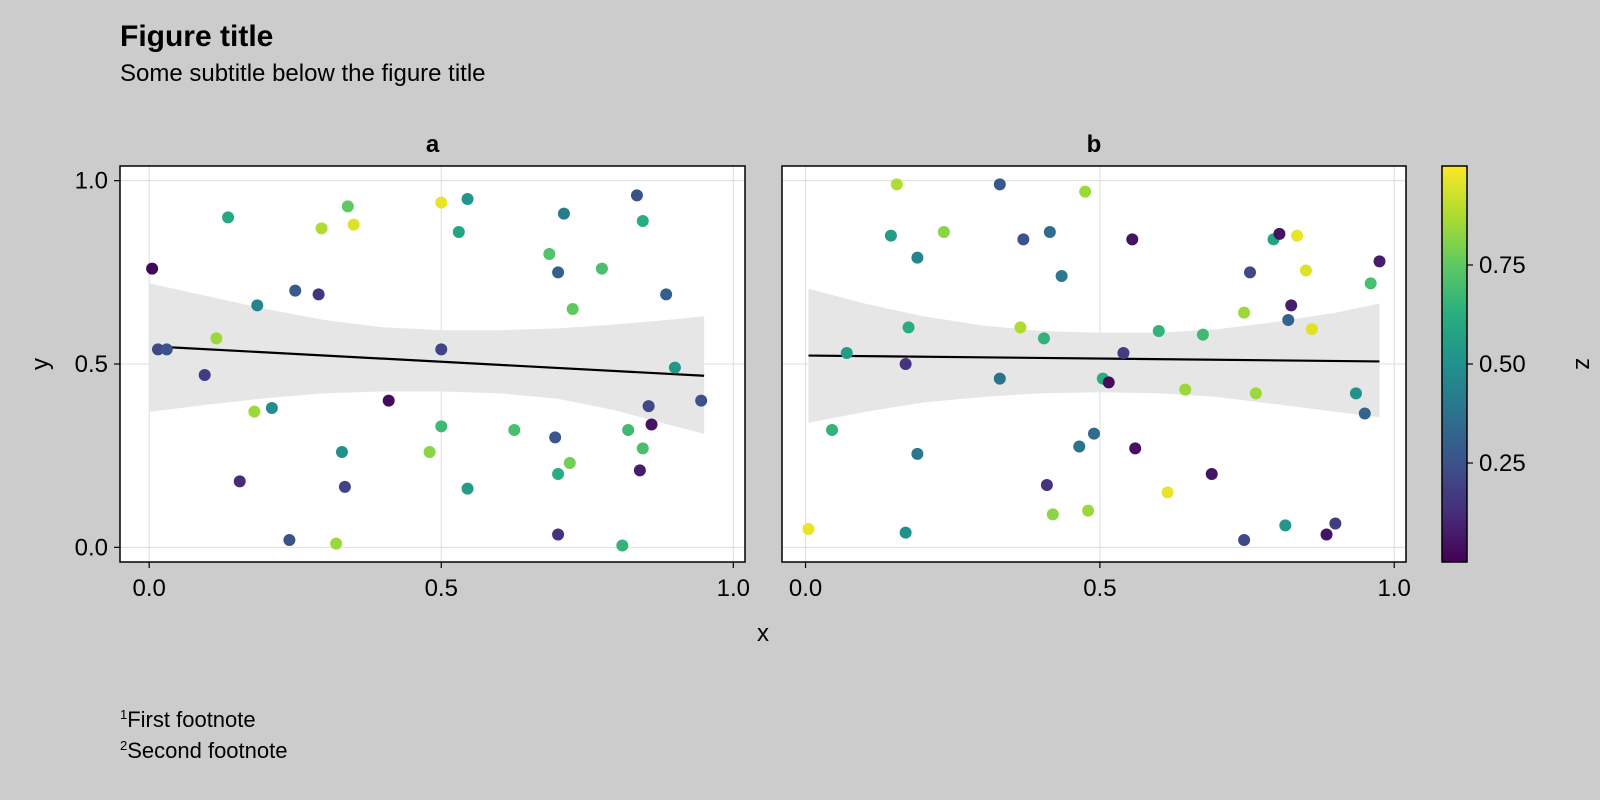 This screenshot has height=800, width=1600. I want to click on footnote-marker: 2, so click(124, 745).